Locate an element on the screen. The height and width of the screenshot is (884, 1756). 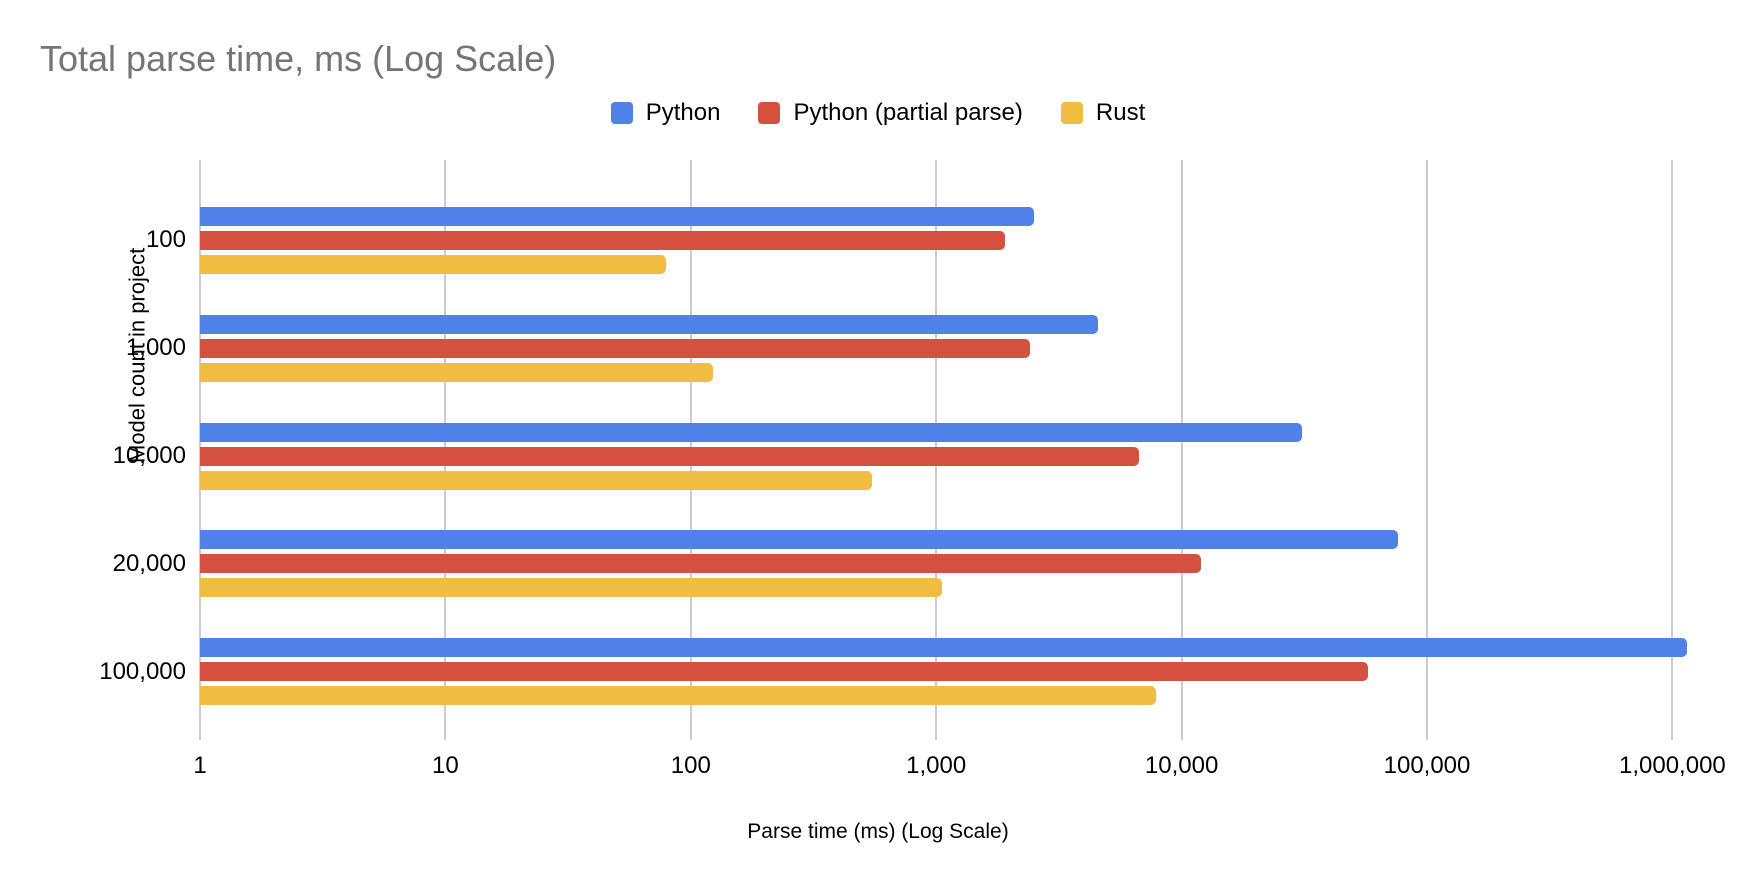
legend-label: Python (partial parse) is located at coordinates (908, 112).